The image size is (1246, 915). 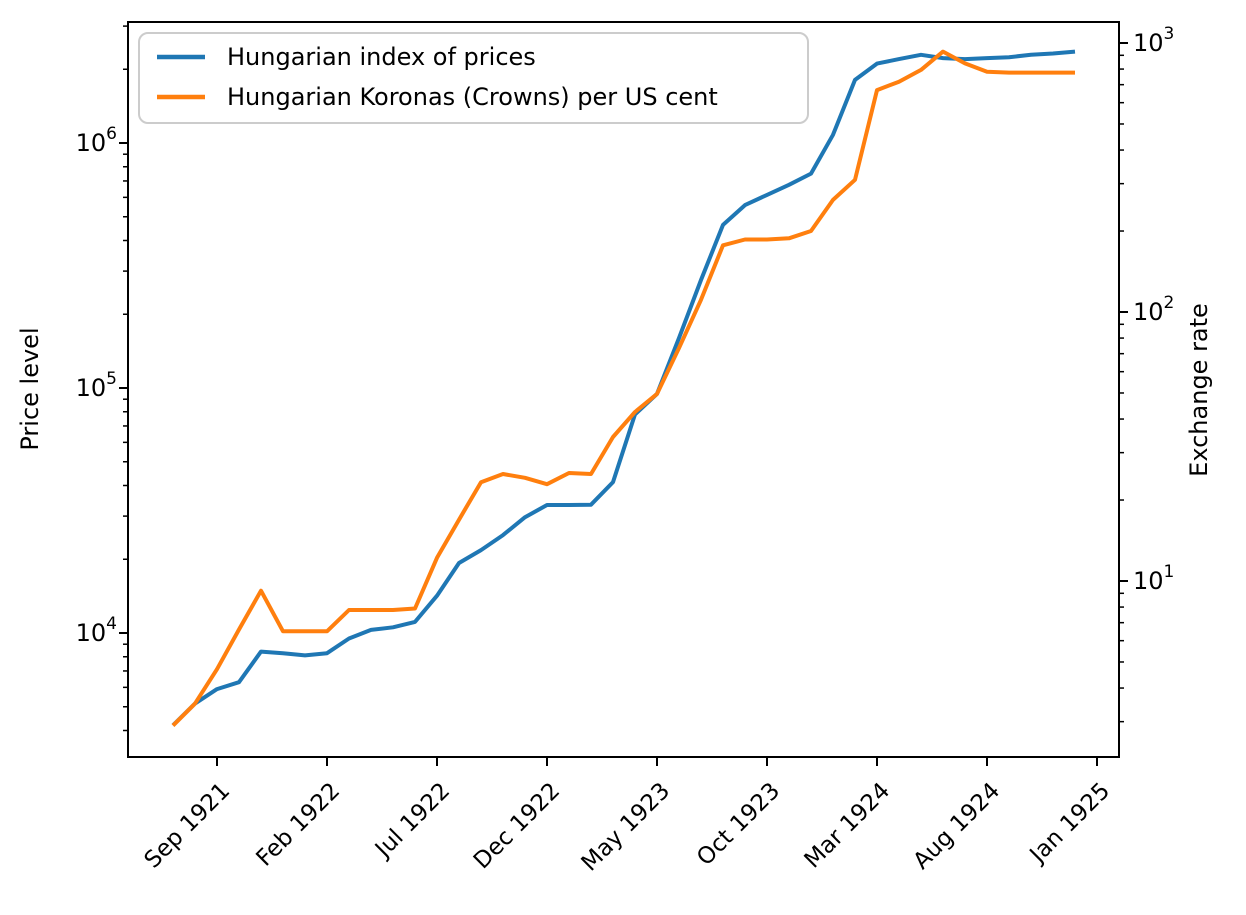 What do you see at coordinates (1153, 40) in the screenshot?
I see `right-tick-label: 10³` at bounding box center [1153, 40].